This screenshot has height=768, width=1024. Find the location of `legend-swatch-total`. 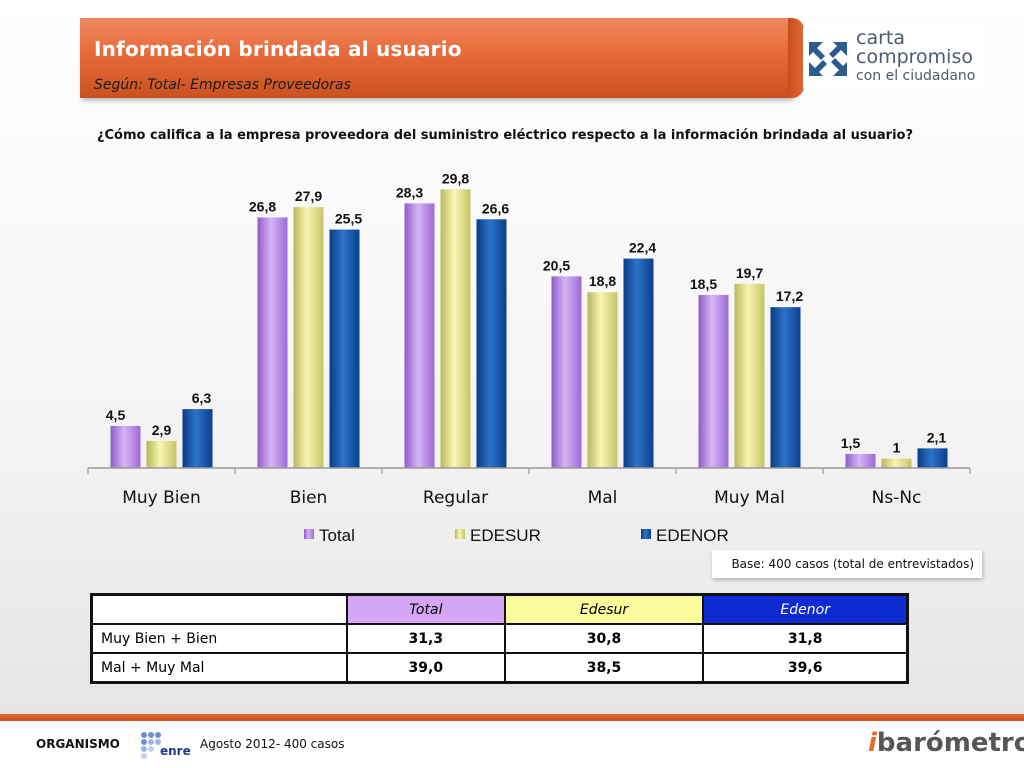

legend-swatch-total is located at coordinates (309, 534).